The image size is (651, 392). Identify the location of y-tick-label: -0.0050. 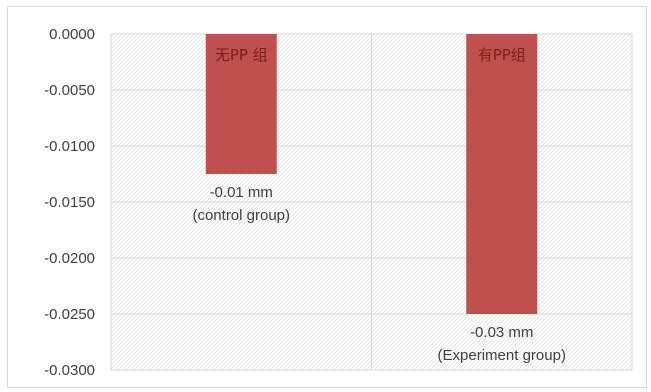
(69, 90).